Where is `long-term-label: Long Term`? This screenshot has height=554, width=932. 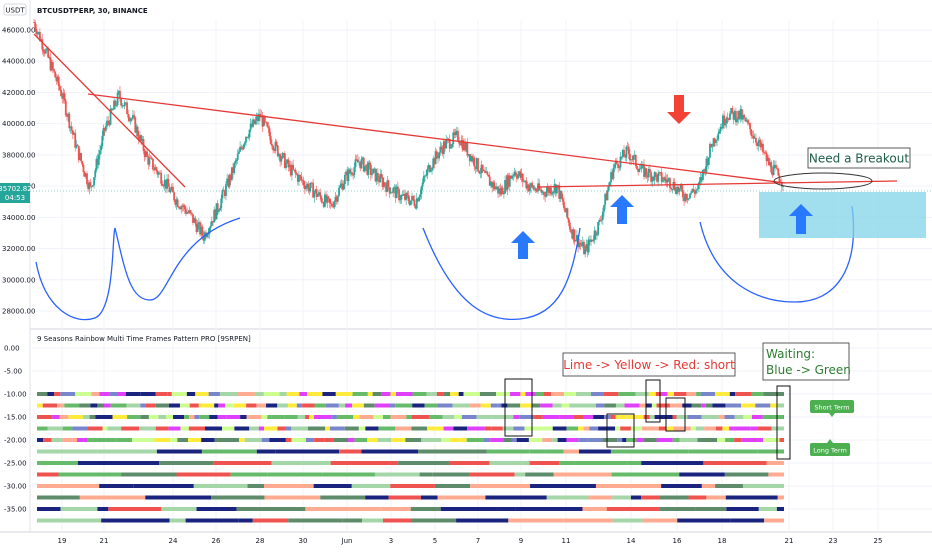 long-term-label: Long Term is located at coordinates (830, 447).